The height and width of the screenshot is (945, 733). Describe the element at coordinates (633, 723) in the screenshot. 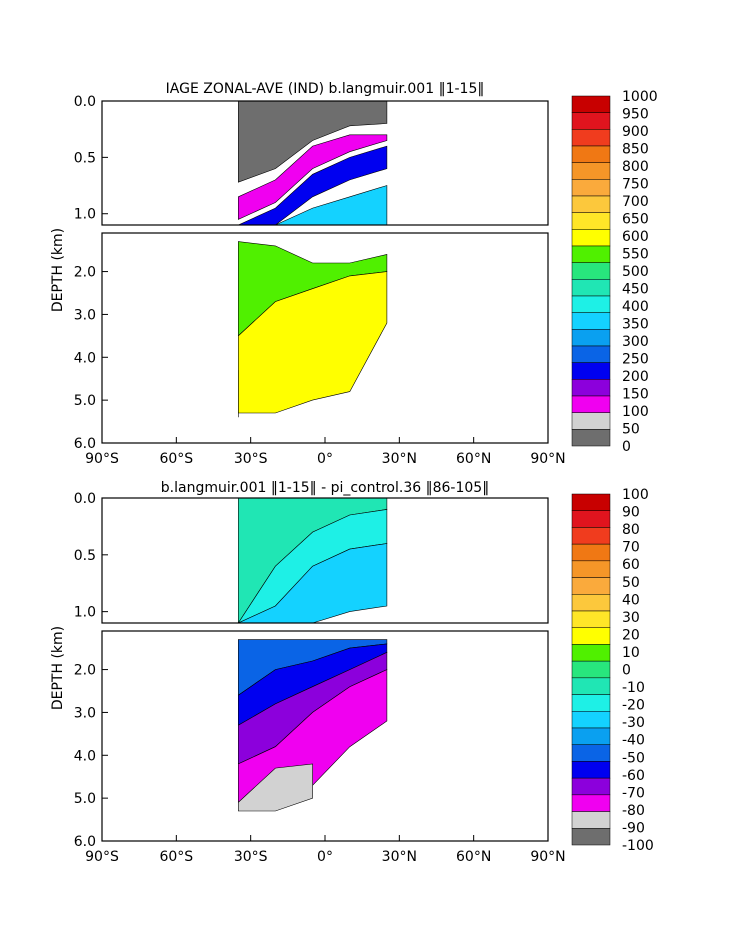

I see `colorbar-label: -30` at that location.